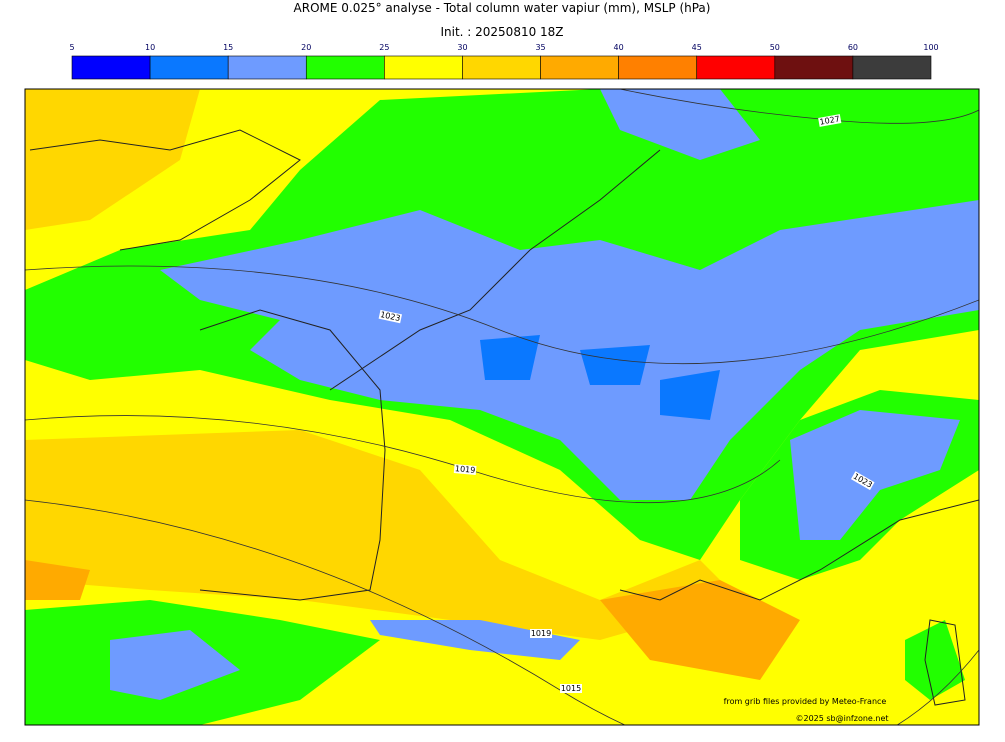 This screenshot has height=742, width=1005. What do you see at coordinates (228, 47) in the screenshot?
I see `colorbar-tick-label: 15` at bounding box center [228, 47].